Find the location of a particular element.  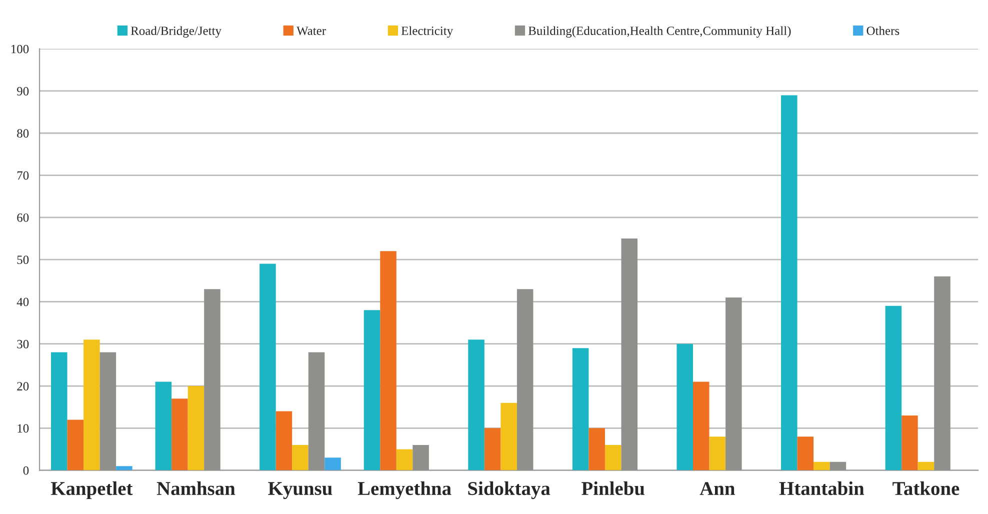

legend-label: Building(Education,Health Centre,Community Hall) is located at coordinates (659, 32).